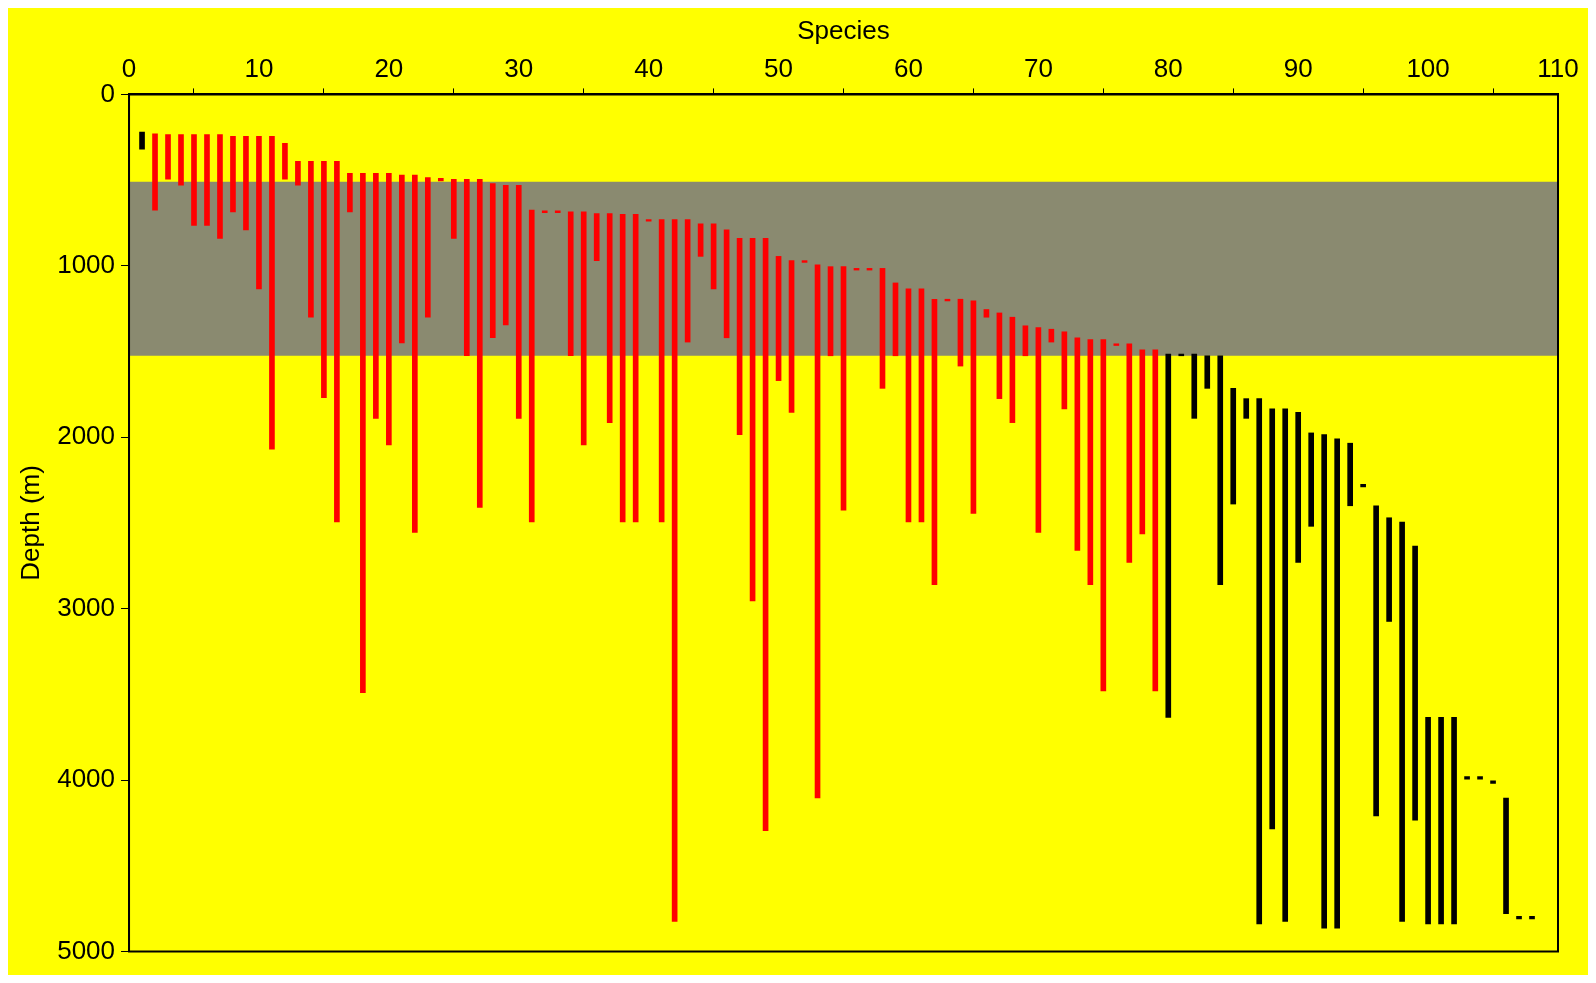  What do you see at coordinates (908, 67) in the screenshot?
I see `x-tick-label: 60` at bounding box center [908, 67].